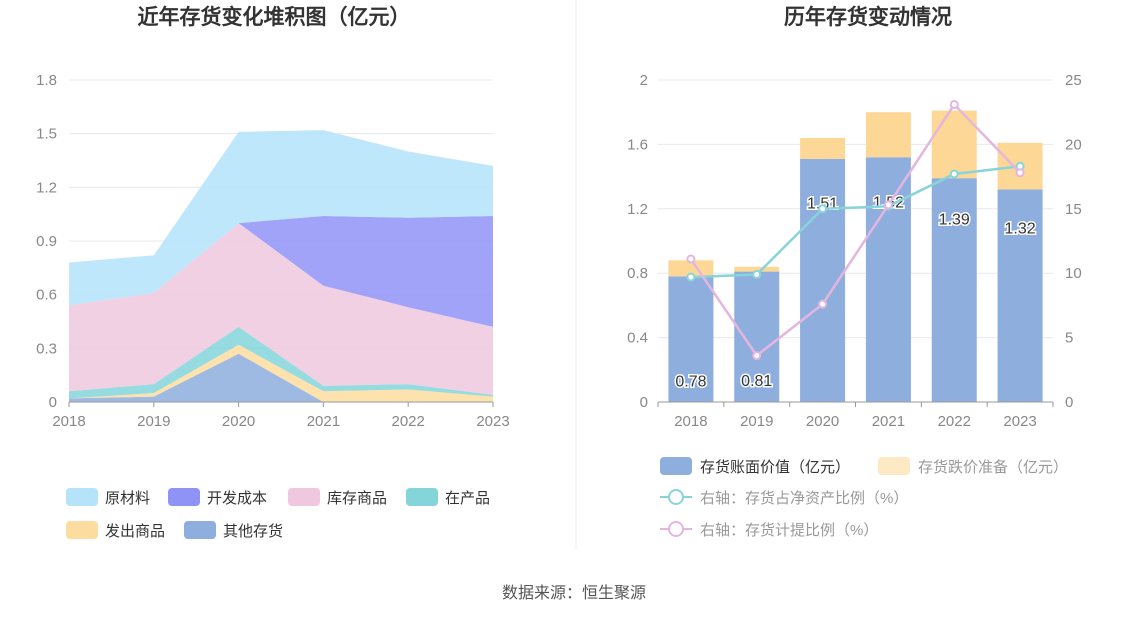 This screenshot has width=1148, height=619. What do you see at coordinates (756, 421) in the screenshot?
I see `right-x-tick: 2019` at bounding box center [756, 421].